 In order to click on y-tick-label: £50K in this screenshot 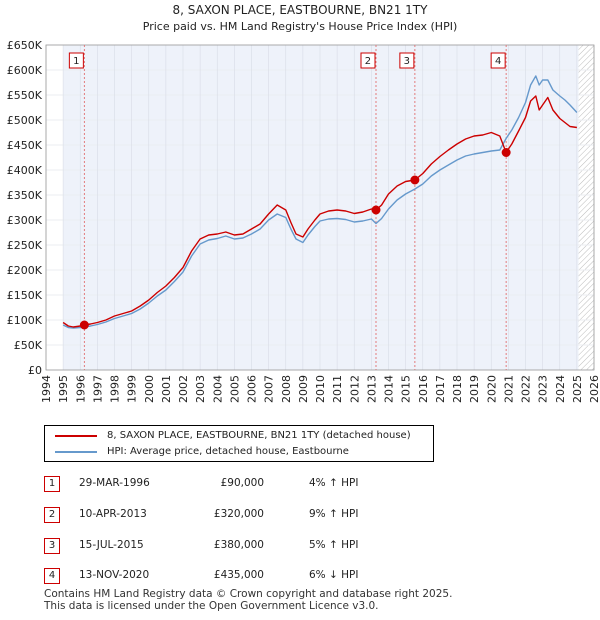, I will do `click(28, 345)`.